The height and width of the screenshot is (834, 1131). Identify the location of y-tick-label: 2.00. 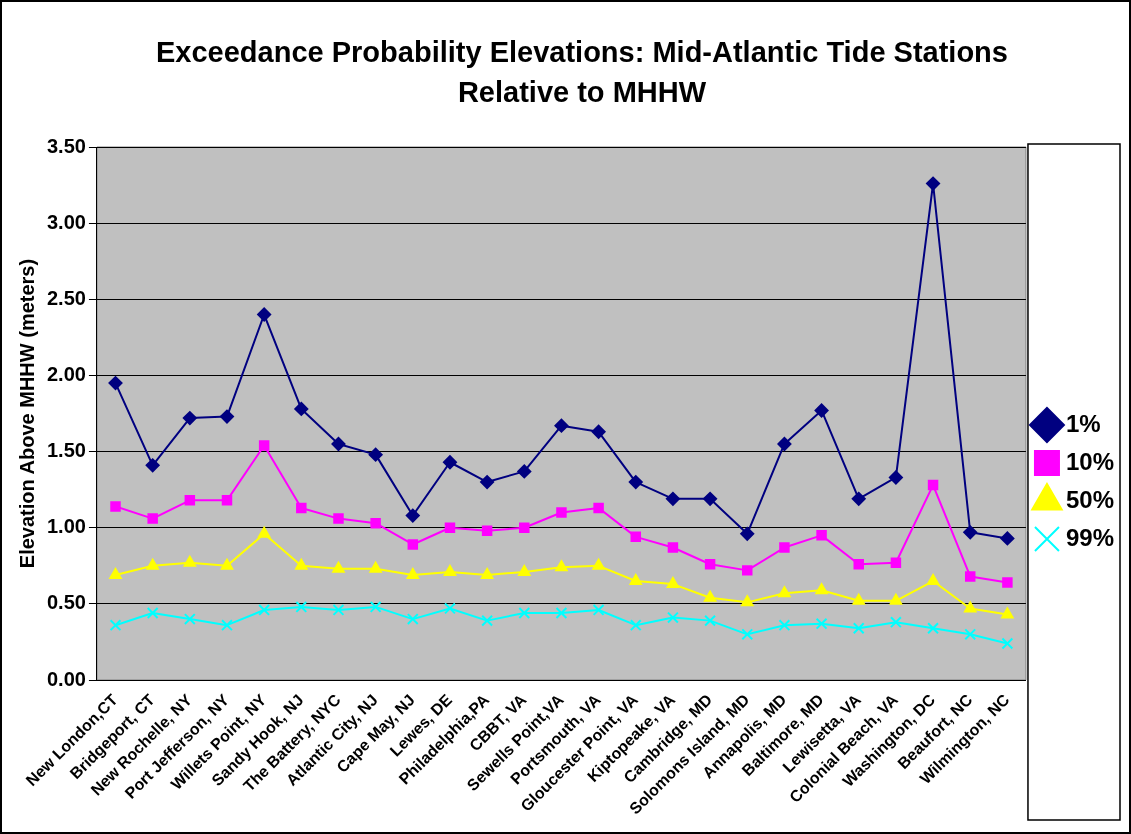
(66, 373).